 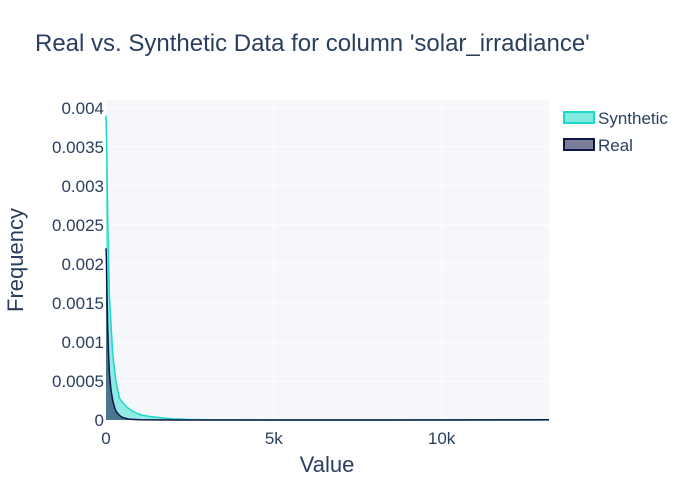 I want to click on x-axis-title: Value, so click(x=327, y=464).